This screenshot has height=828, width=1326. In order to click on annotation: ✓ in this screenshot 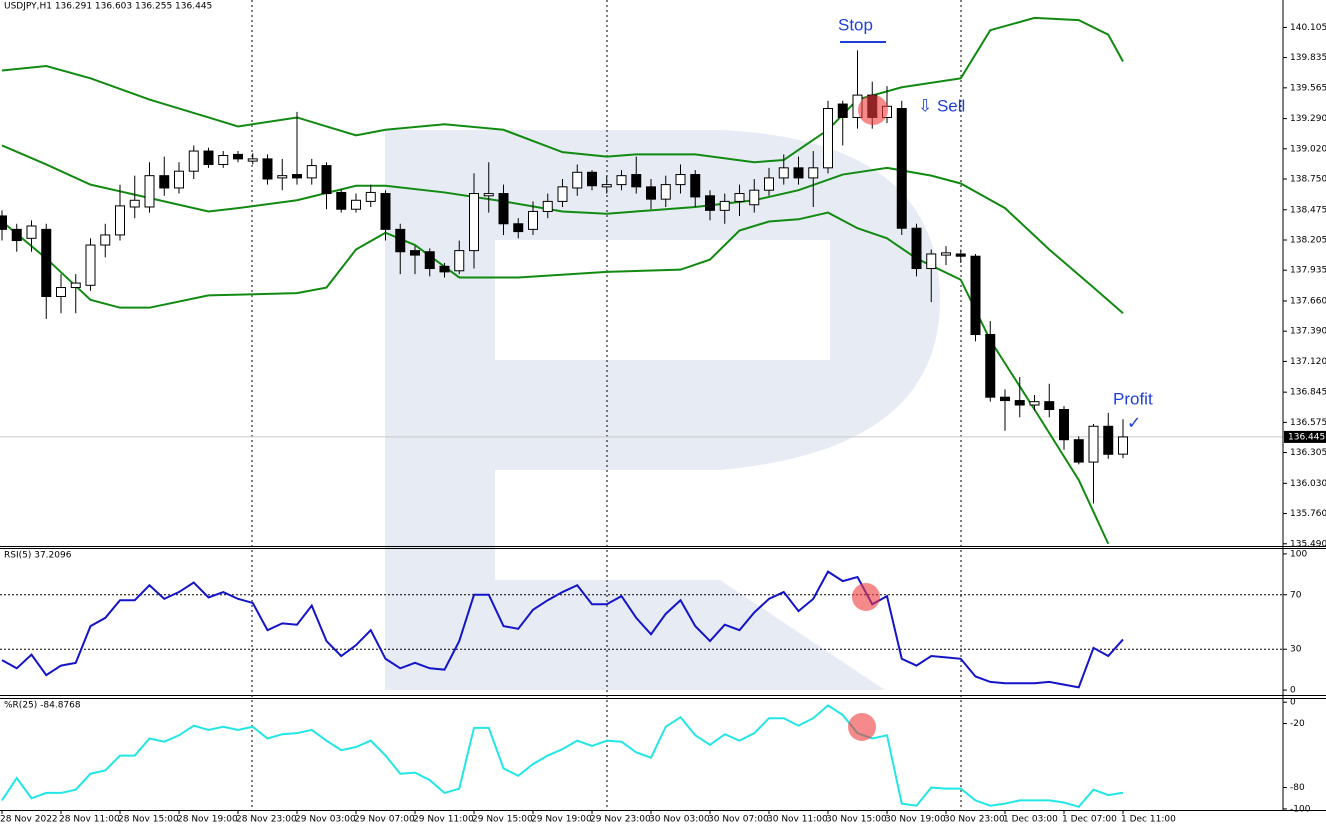, I will do `click(1134, 422)`.